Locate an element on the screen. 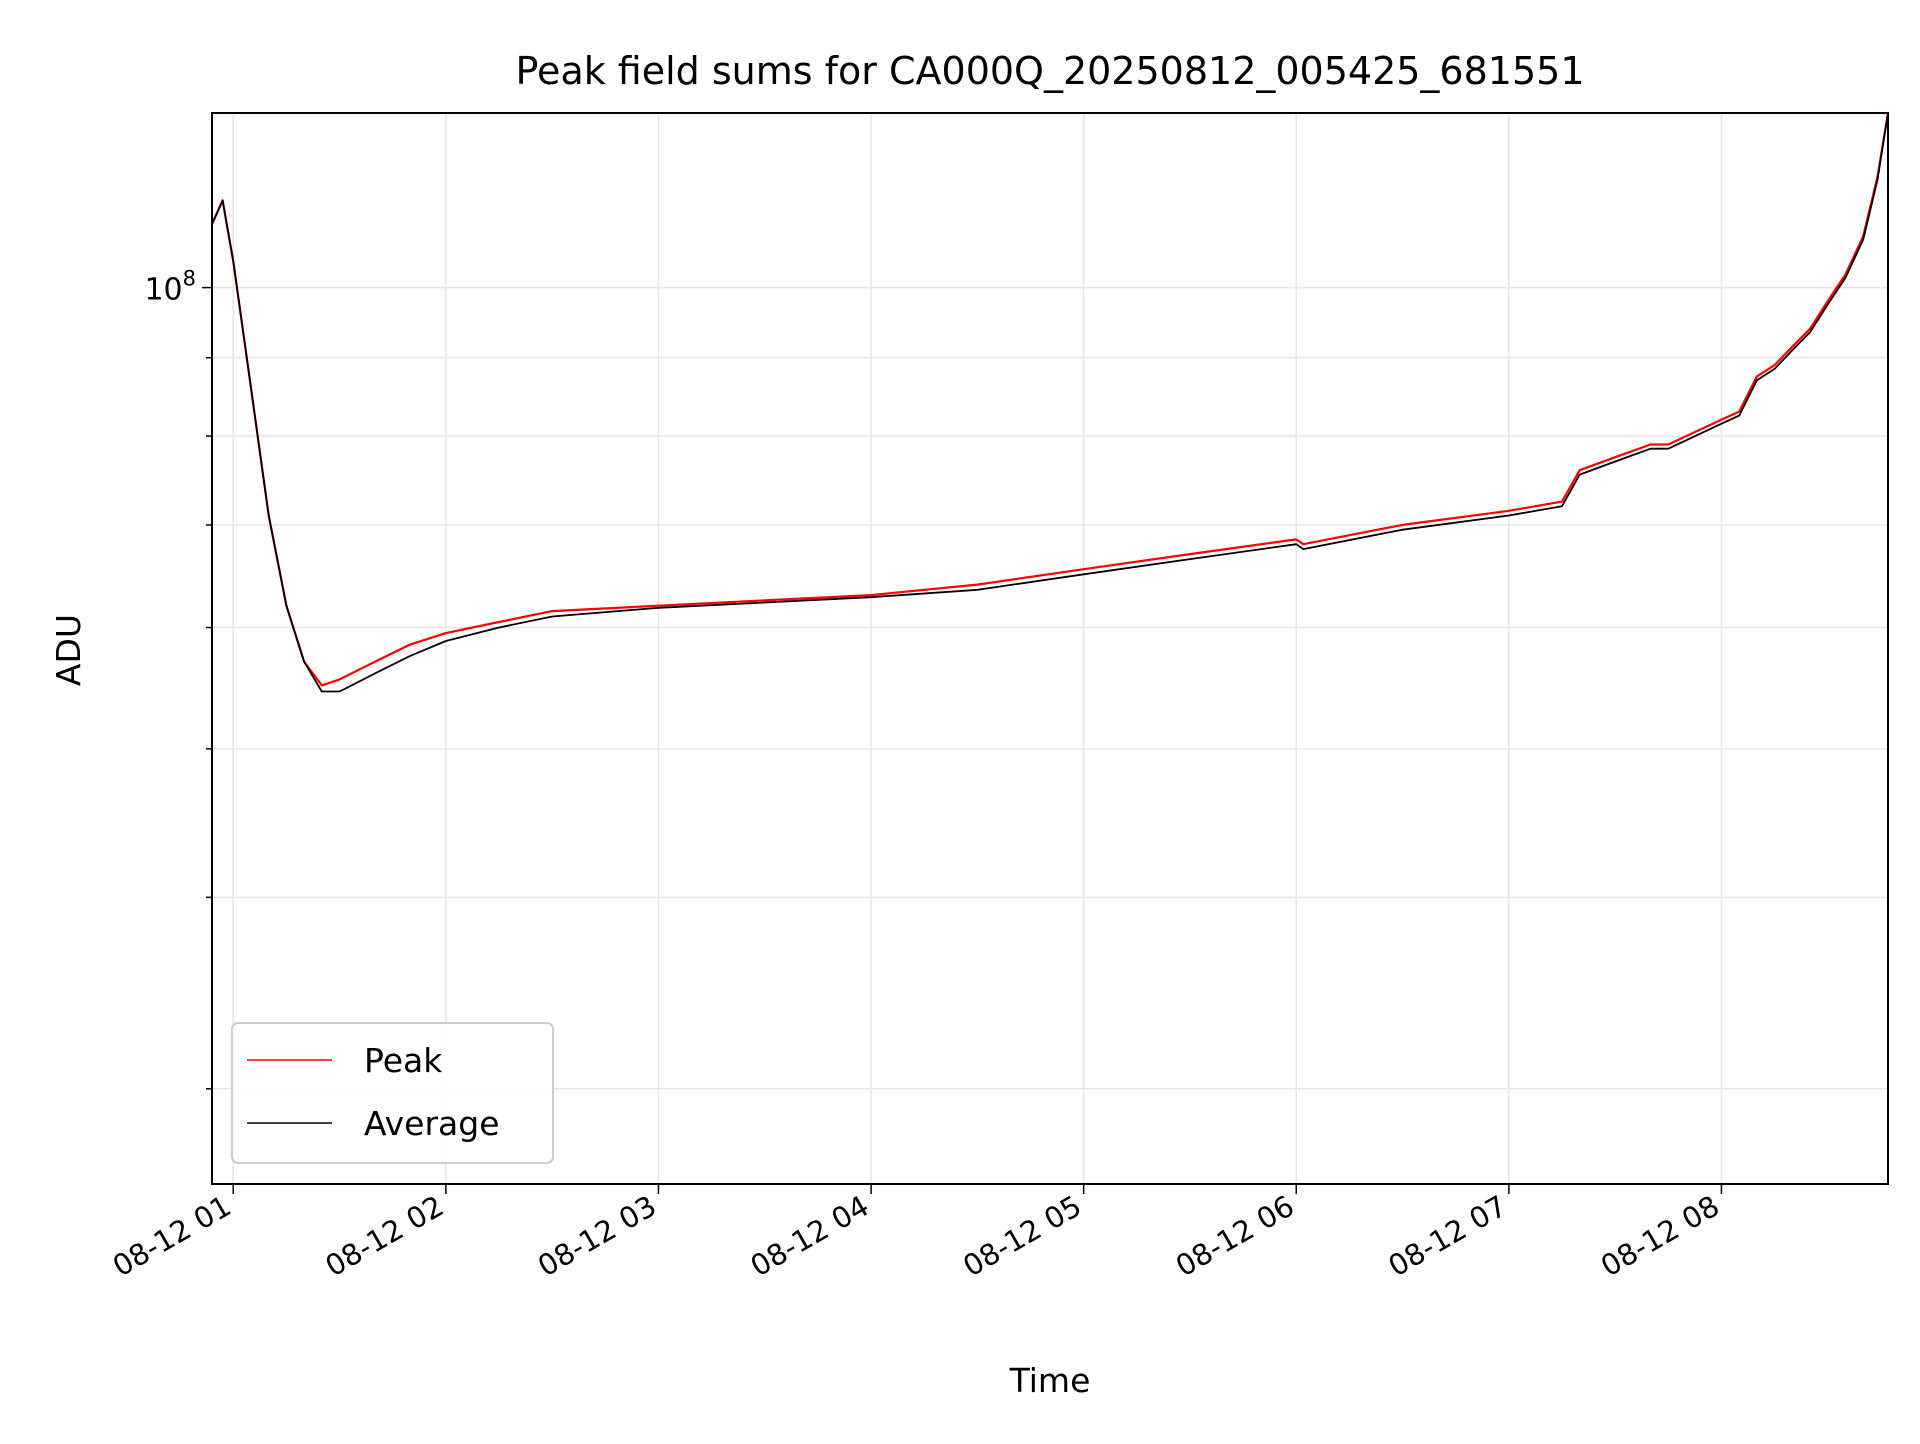 This screenshot has height=1444, width=1920. legend-label-peak: Peak is located at coordinates (403, 1060).